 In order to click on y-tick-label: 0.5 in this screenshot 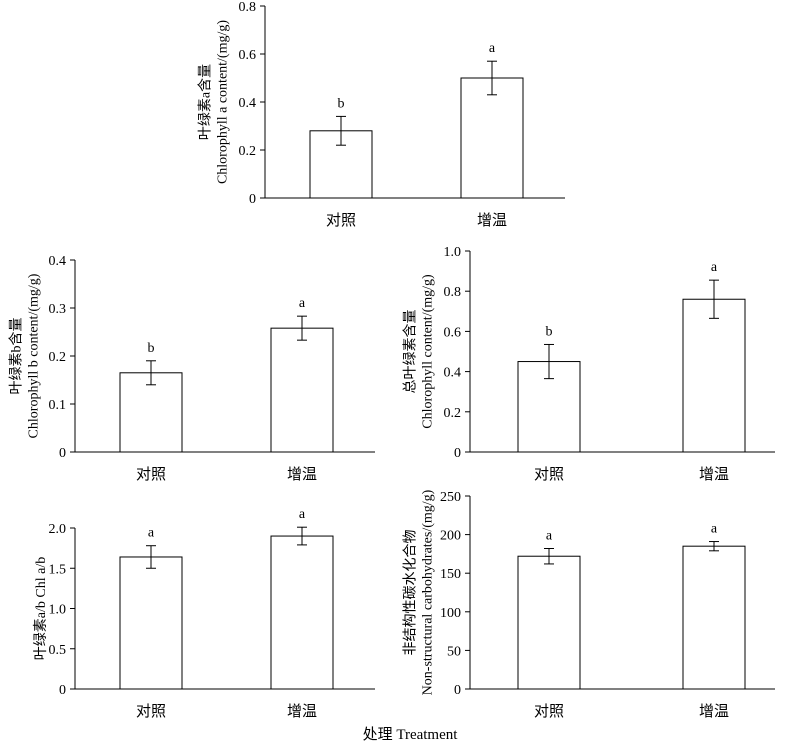, I will do `click(58, 650)`.